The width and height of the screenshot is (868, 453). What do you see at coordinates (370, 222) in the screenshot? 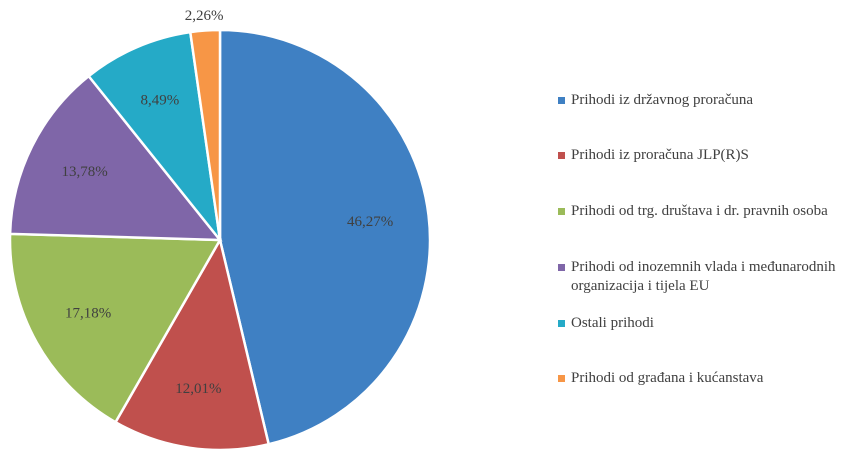
I see `data-label: 46,27%` at bounding box center [370, 222].